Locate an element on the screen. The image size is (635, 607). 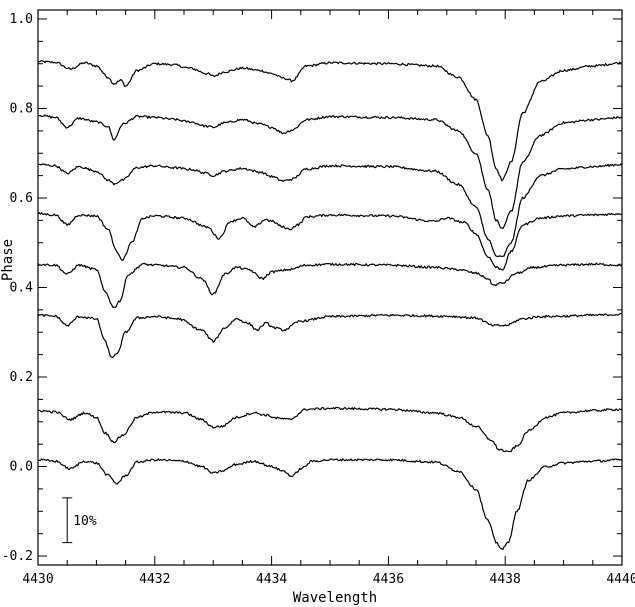
y-tick-label: 0.4 is located at coordinates (22, 288).